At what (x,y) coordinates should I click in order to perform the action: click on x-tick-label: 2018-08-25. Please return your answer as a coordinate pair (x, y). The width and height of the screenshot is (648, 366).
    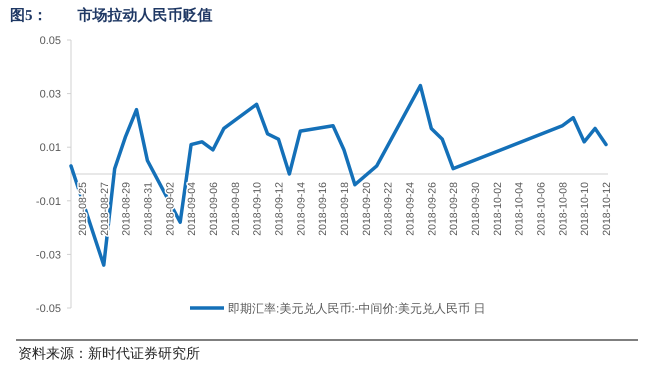
    Looking at the image, I should click on (82, 209).